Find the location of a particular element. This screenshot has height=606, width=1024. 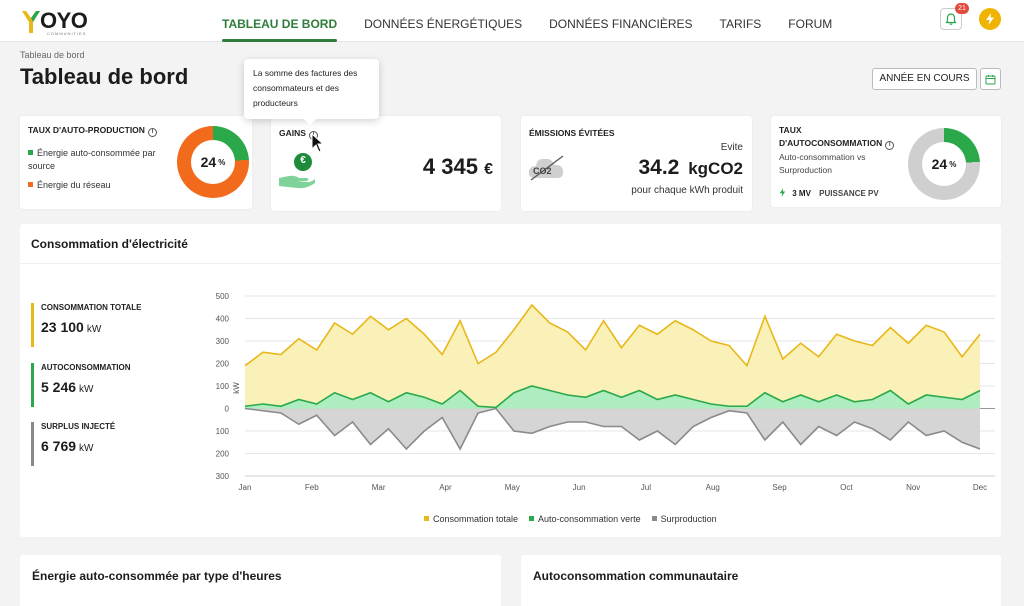

x-tick-label: Jan is located at coordinates (245, 487).